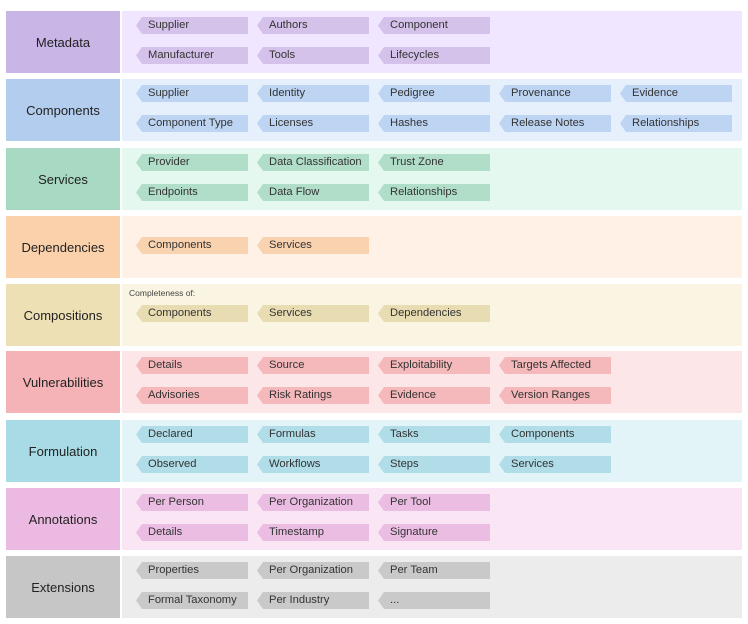  I want to click on capability-chip: Per Tool, so click(434, 502).